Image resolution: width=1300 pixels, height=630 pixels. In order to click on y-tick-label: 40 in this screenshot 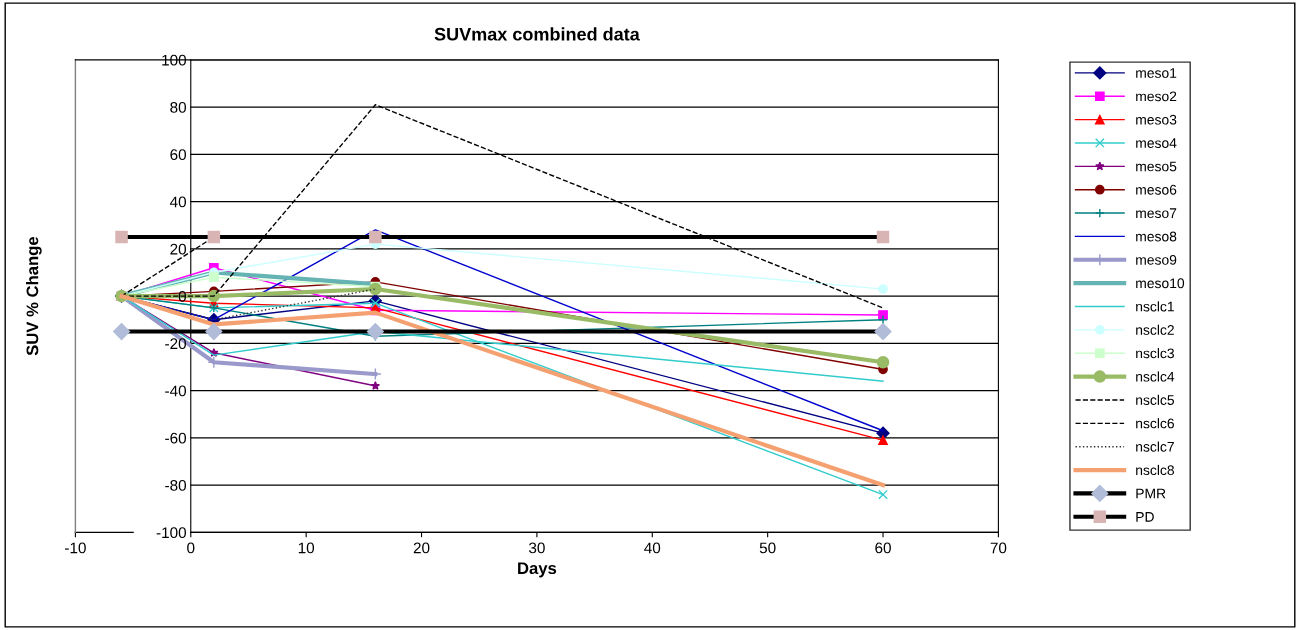, I will do `click(178, 202)`.